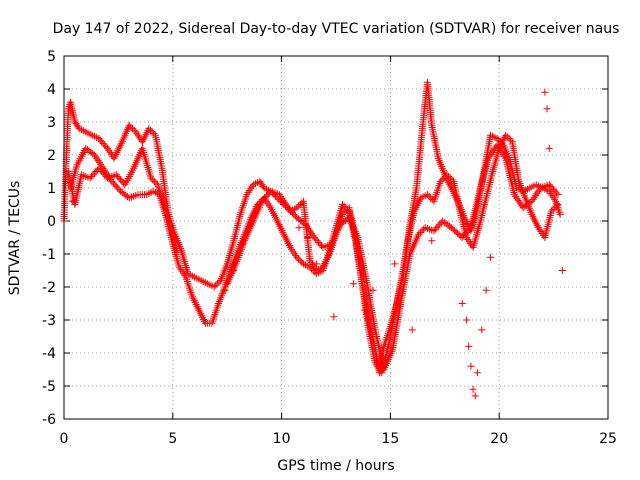 Image resolution: width=640 pixels, height=480 pixels. I want to click on y-tick-label: 4, so click(51, 90).